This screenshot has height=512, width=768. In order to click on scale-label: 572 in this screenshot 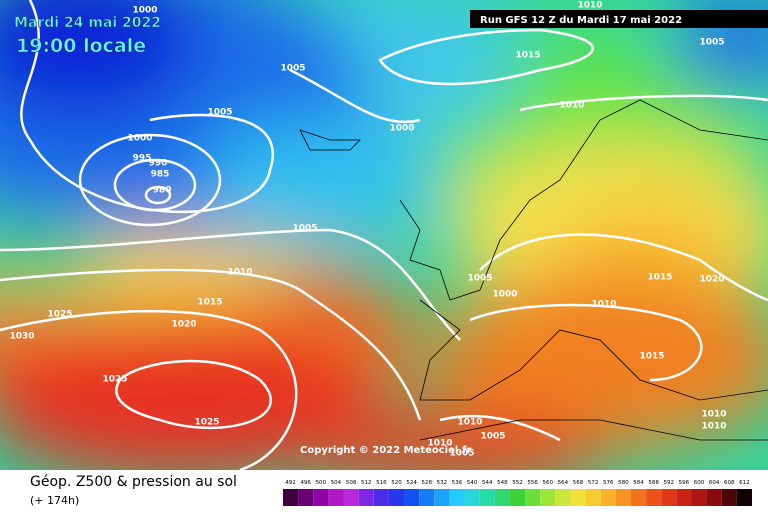, I will do `click(593, 483)`.